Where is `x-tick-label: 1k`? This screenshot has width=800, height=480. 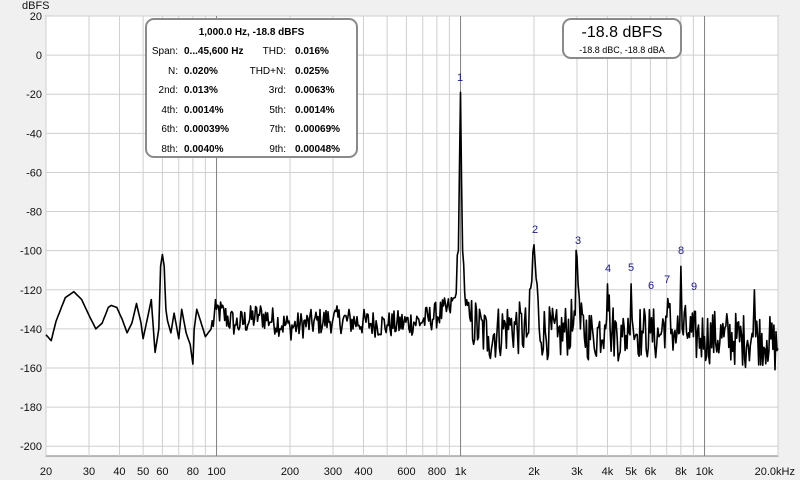
x-tick-label: 1k is located at coordinates (461, 472).